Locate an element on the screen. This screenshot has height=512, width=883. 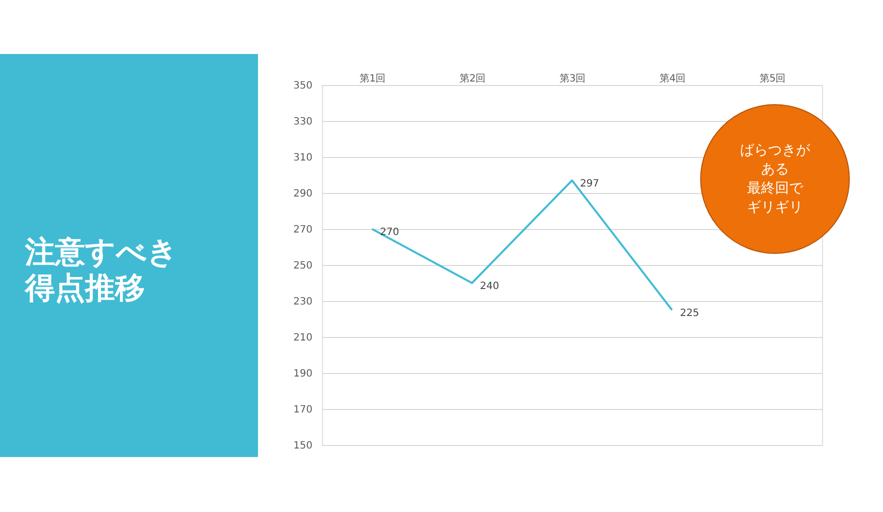
y-tick-label: 170 is located at coordinates (302, 410).